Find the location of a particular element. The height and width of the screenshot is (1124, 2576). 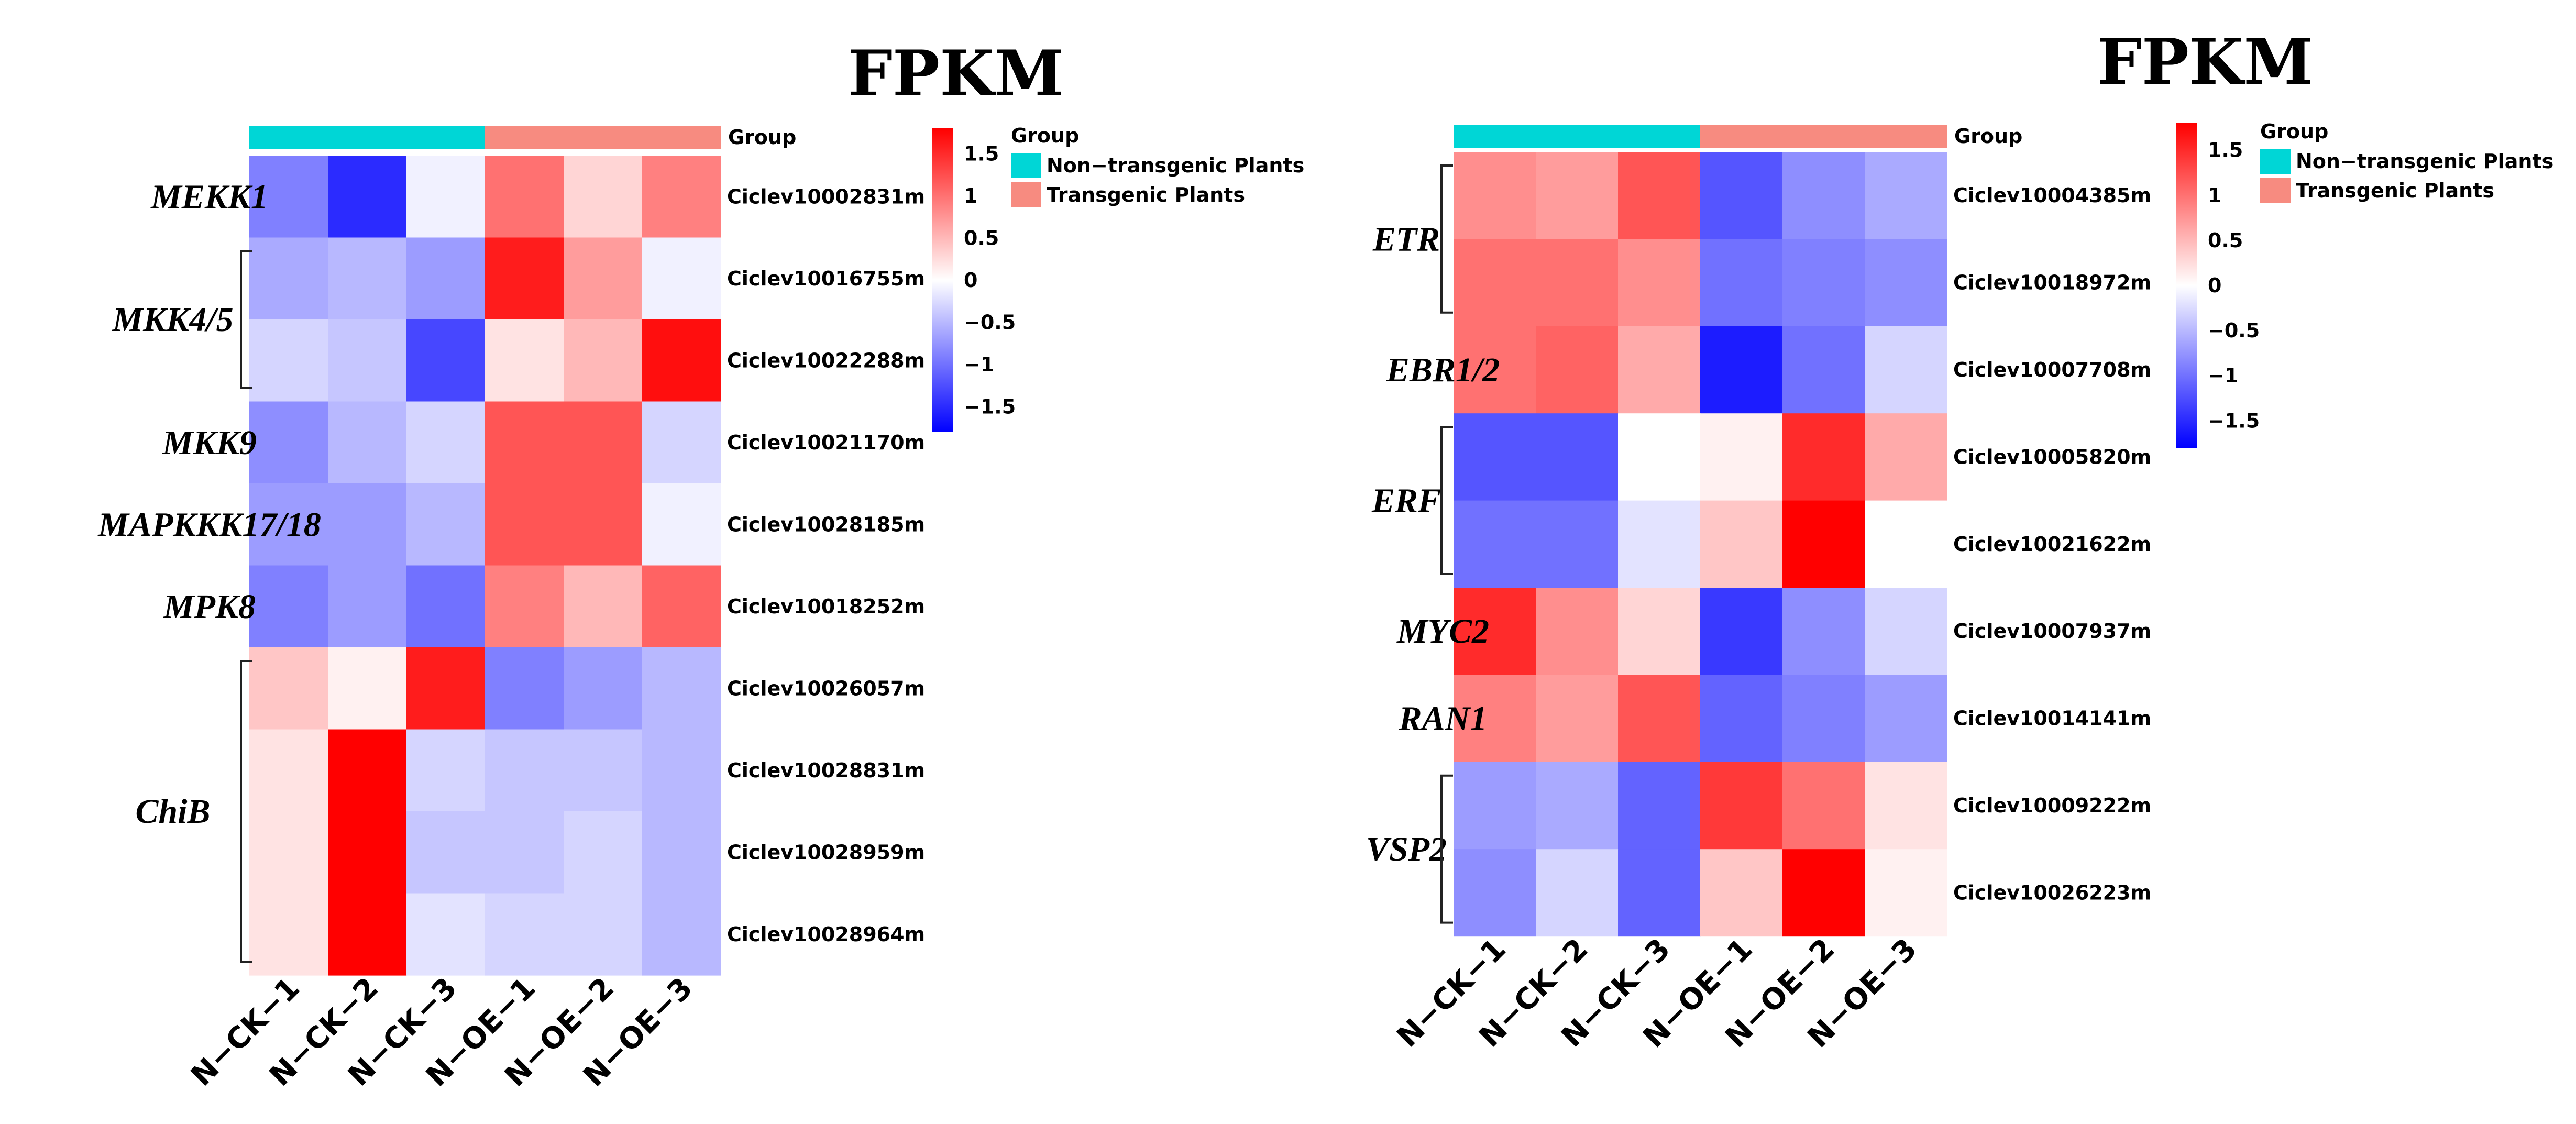

row-label: Ciclev10004385m is located at coordinates (2052, 195).